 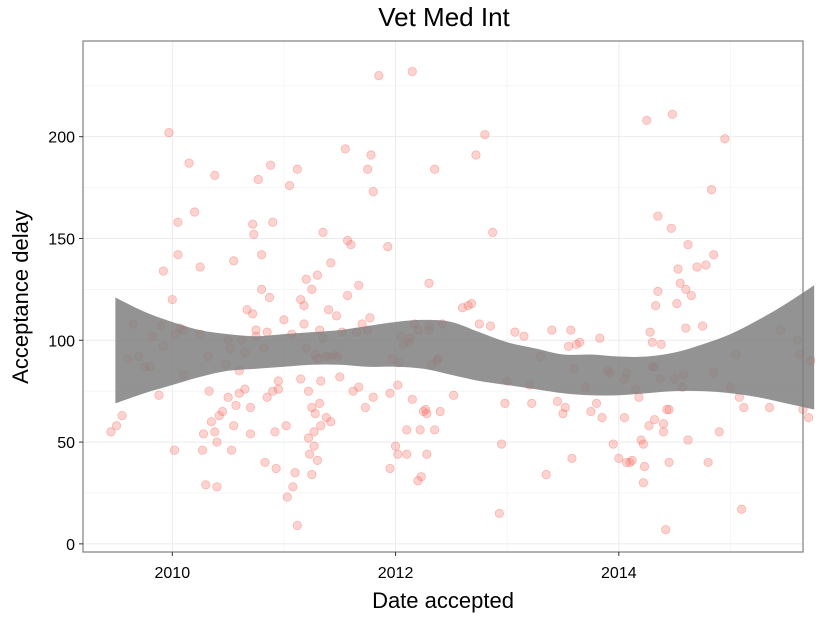 I want to click on x-tick-label: 2010, so click(x=173, y=573).